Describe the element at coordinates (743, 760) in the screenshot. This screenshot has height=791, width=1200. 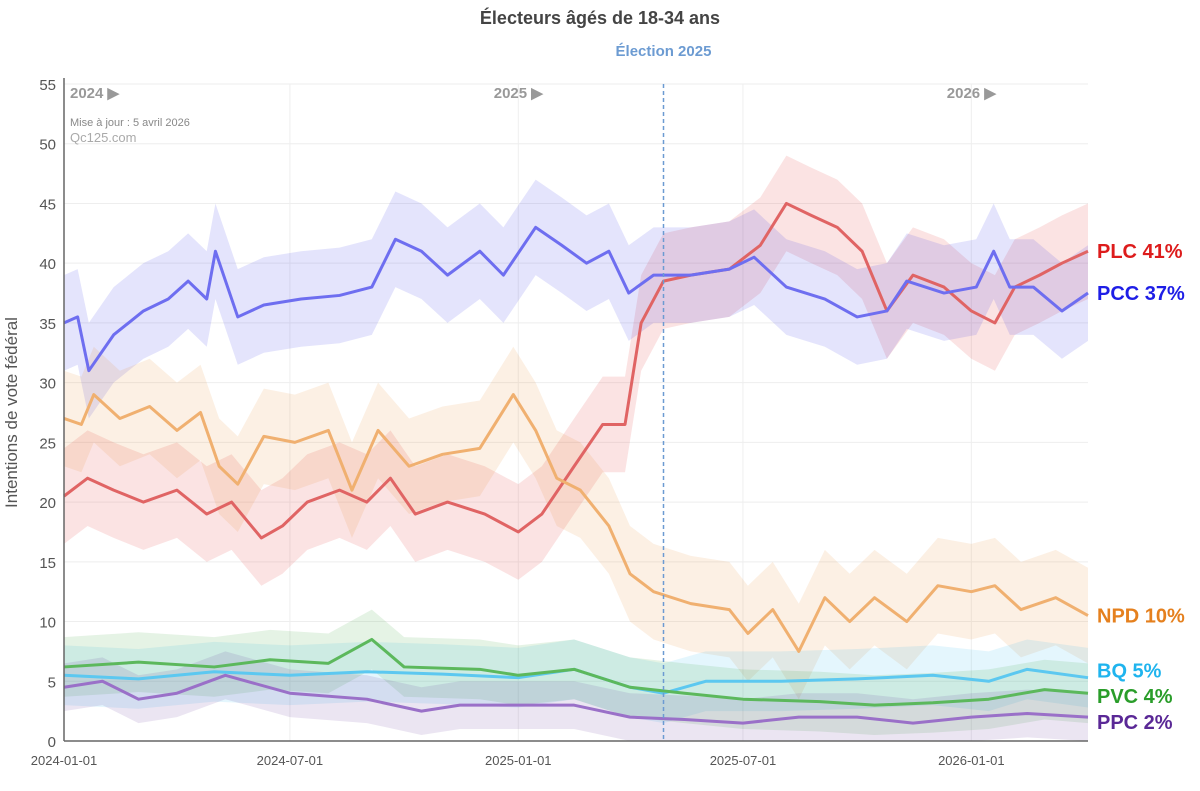
I see `x-tick-label: 2025-07-01` at that location.